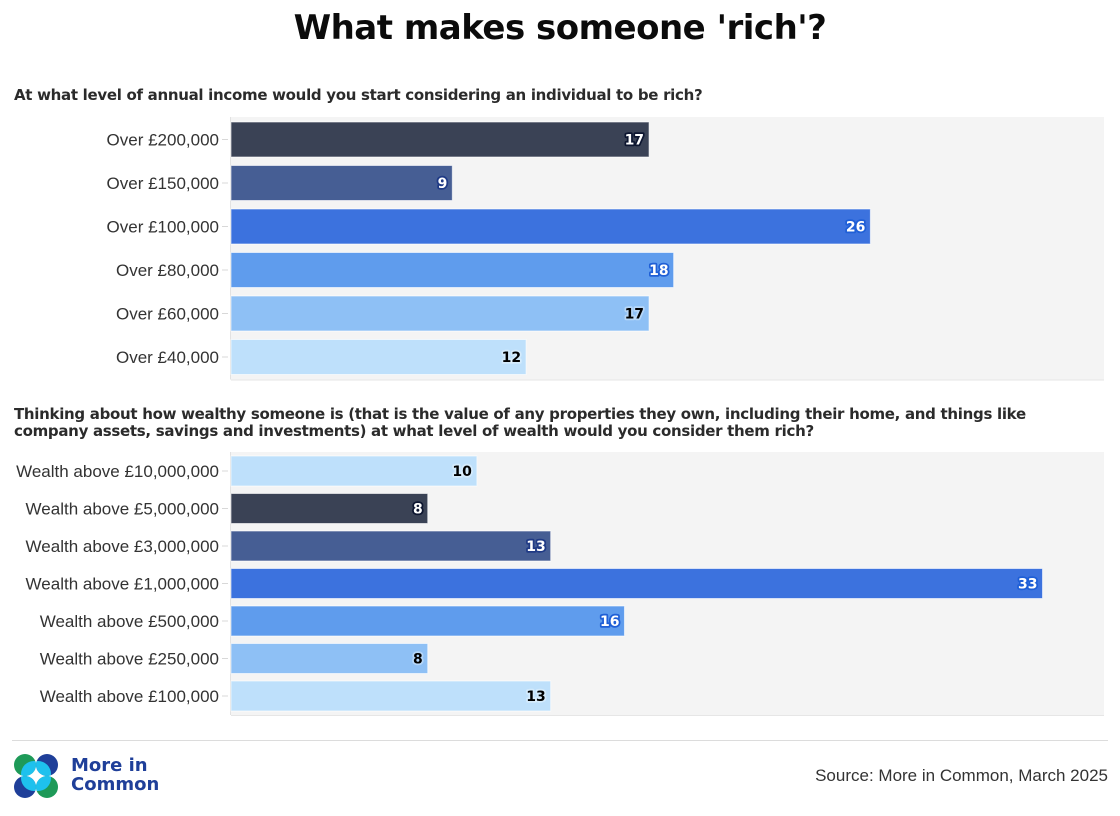  What do you see at coordinates (163, 227) in the screenshot?
I see `category-label: Over £100,000` at bounding box center [163, 227].